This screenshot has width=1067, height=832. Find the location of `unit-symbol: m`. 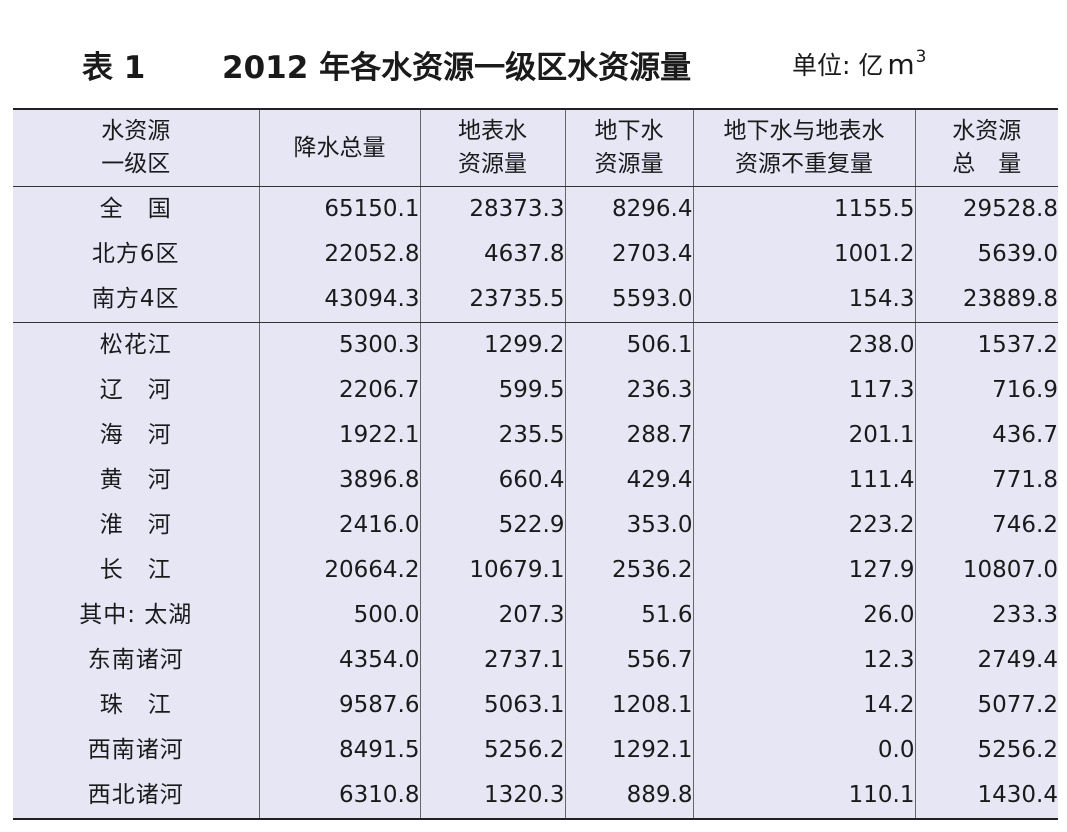

unit-symbol: m is located at coordinates (901, 64).